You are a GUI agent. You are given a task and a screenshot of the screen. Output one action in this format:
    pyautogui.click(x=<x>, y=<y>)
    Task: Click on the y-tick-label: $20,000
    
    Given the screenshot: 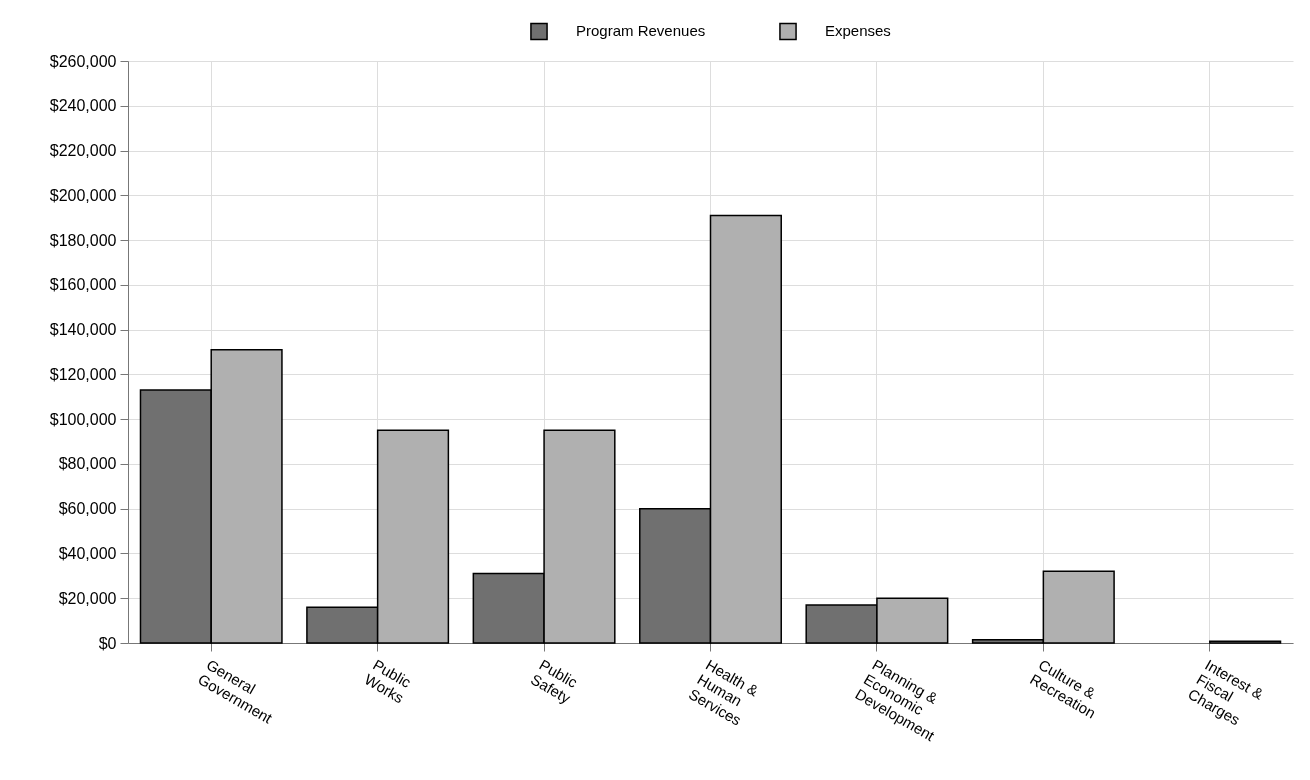 What is the action you would take?
    pyautogui.click(x=87, y=598)
    